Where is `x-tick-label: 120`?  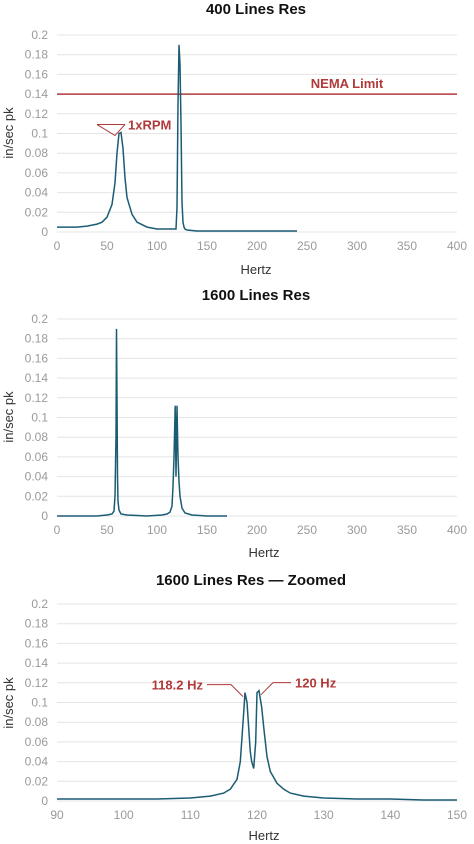 x-tick-label: 120 is located at coordinates (257, 815).